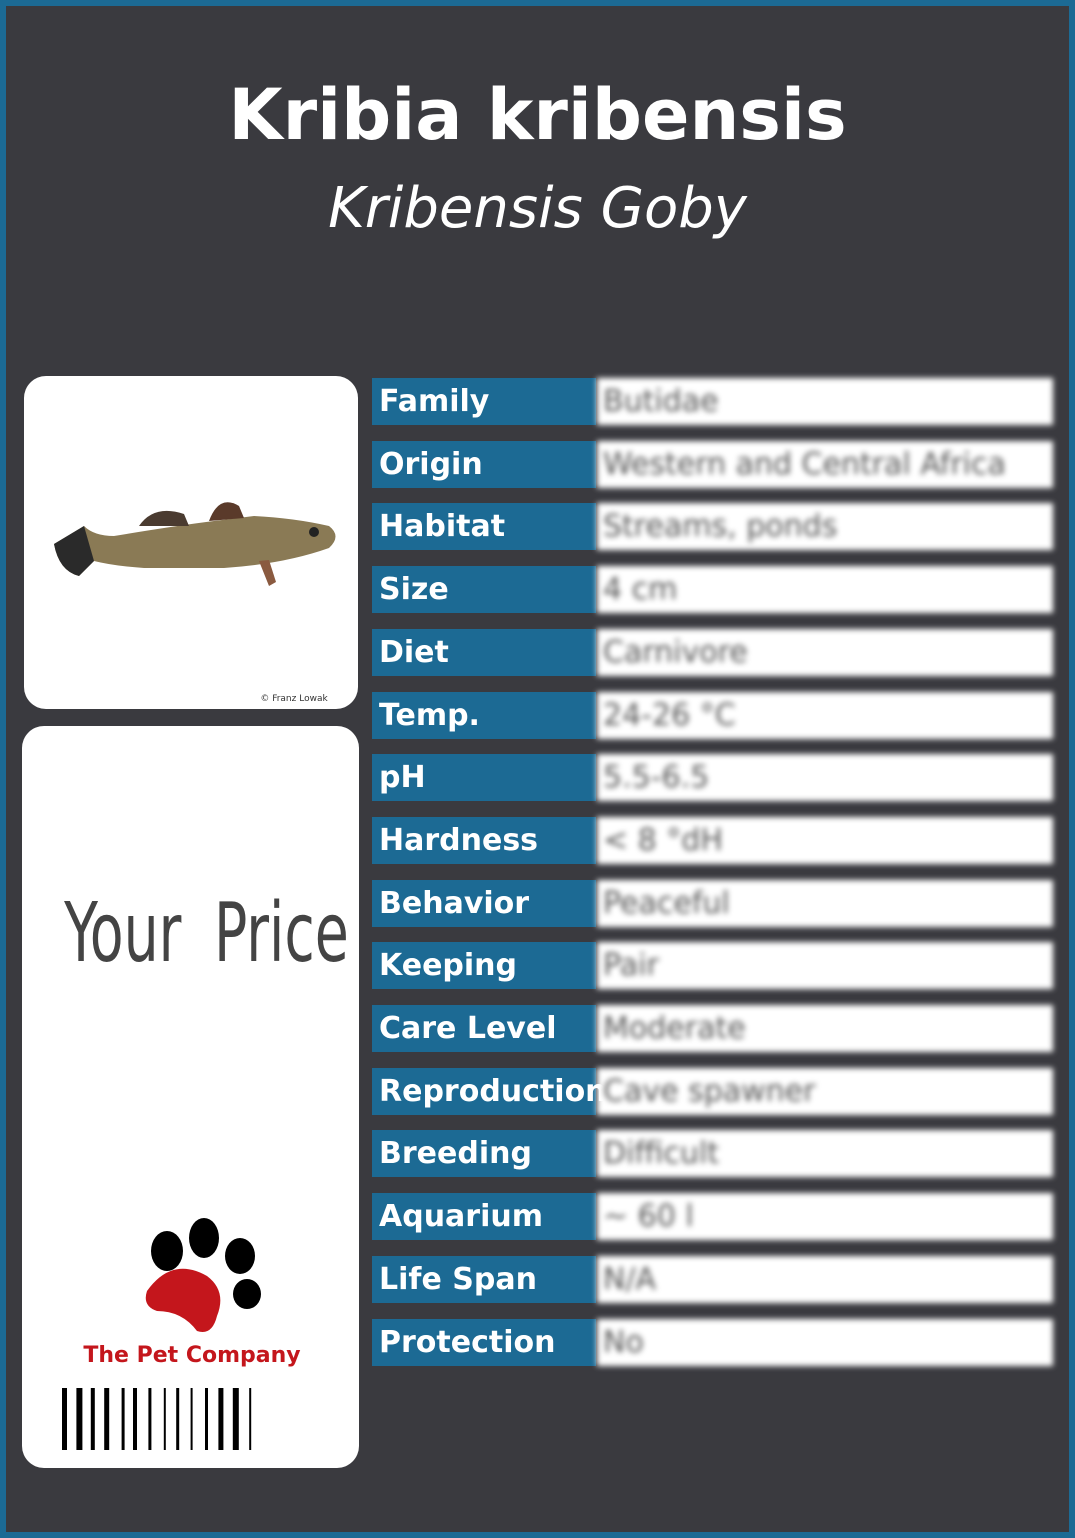 This screenshot has height=1538, width=1075. Describe the element at coordinates (484, 715) in the screenshot. I see `row-label: Temp.` at that location.